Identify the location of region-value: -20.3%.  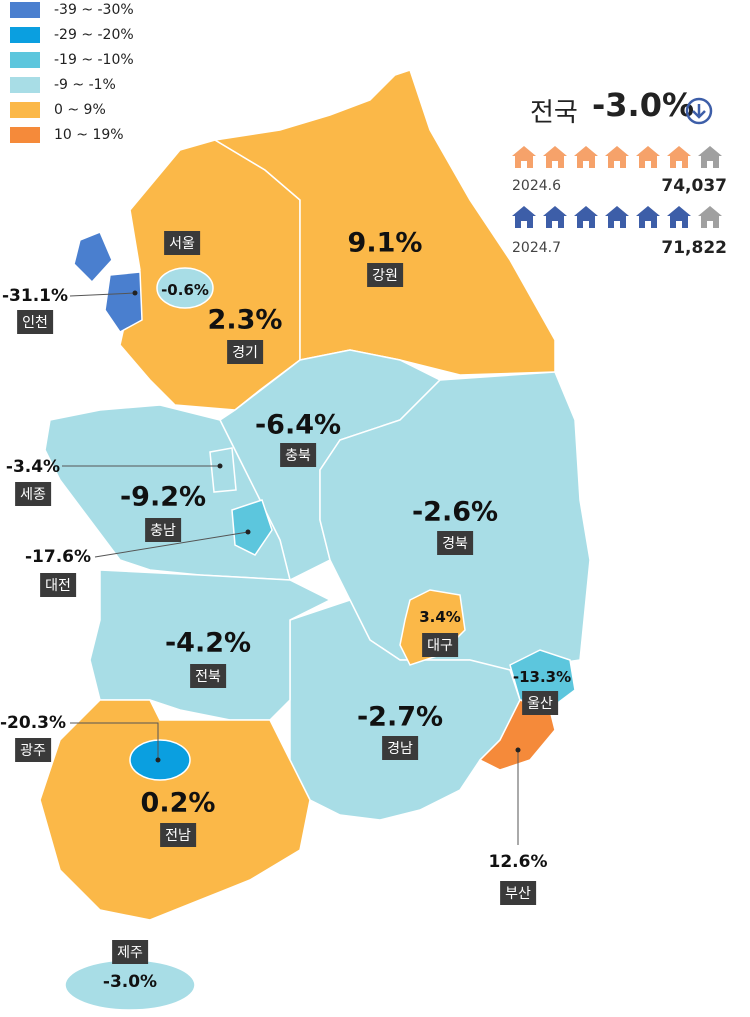
(33, 723).